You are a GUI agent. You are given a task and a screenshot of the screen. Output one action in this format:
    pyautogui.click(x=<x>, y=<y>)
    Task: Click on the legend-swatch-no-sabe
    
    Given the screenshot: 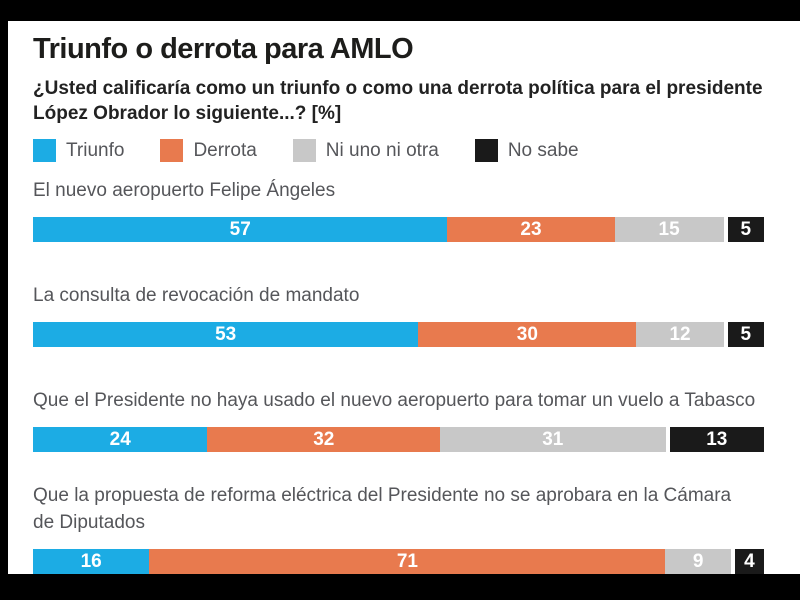 What is the action you would take?
    pyautogui.click(x=486, y=150)
    